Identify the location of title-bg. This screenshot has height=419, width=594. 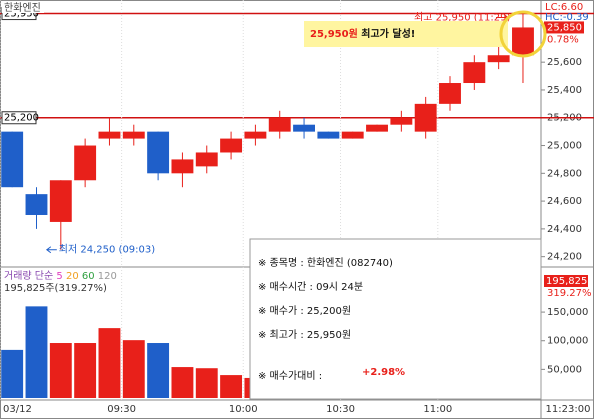
(23, 7).